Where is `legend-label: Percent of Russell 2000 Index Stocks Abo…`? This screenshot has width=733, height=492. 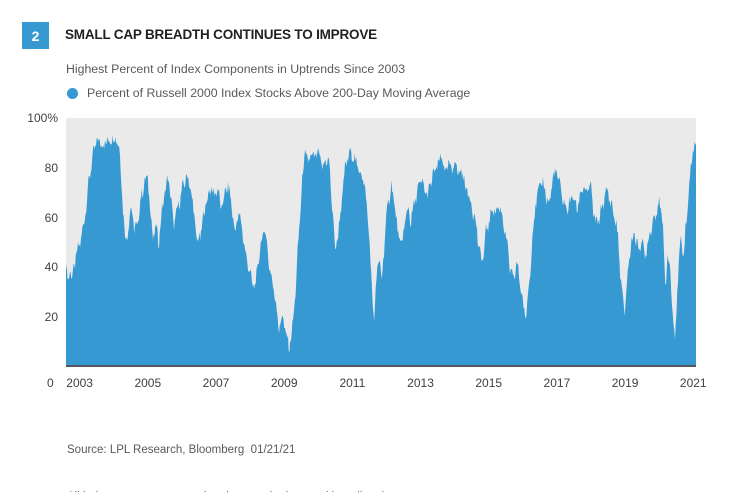 legend-label: Percent of Russell 2000 Index Stocks Abo… is located at coordinates (279, 93).